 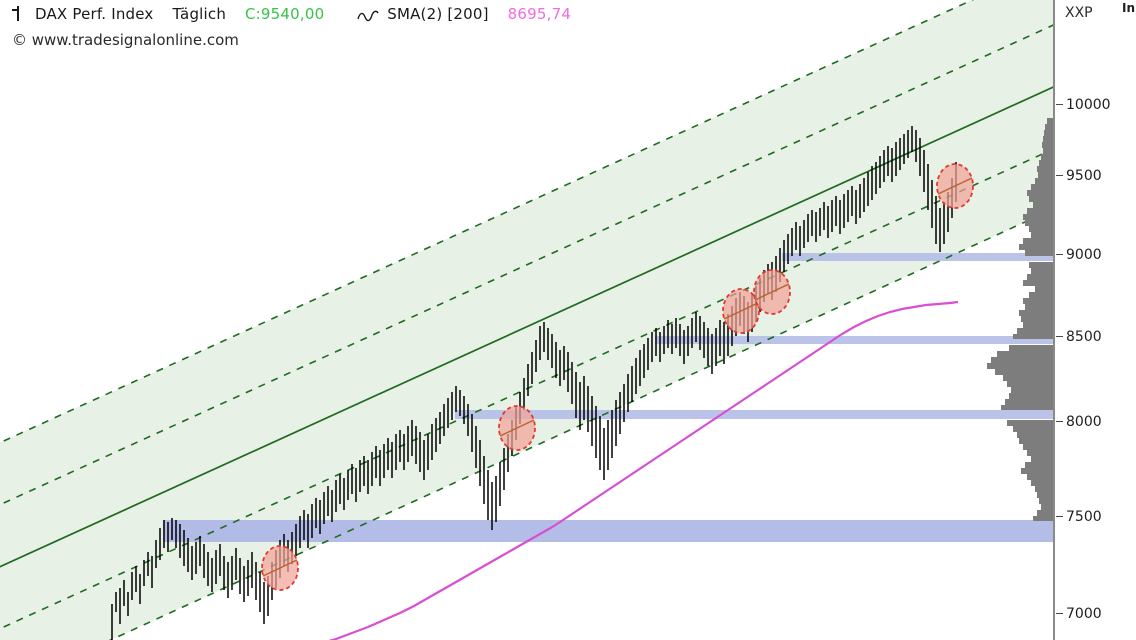 I want to click on axis-tick-label: 10000, so click(x=1088, y=105).